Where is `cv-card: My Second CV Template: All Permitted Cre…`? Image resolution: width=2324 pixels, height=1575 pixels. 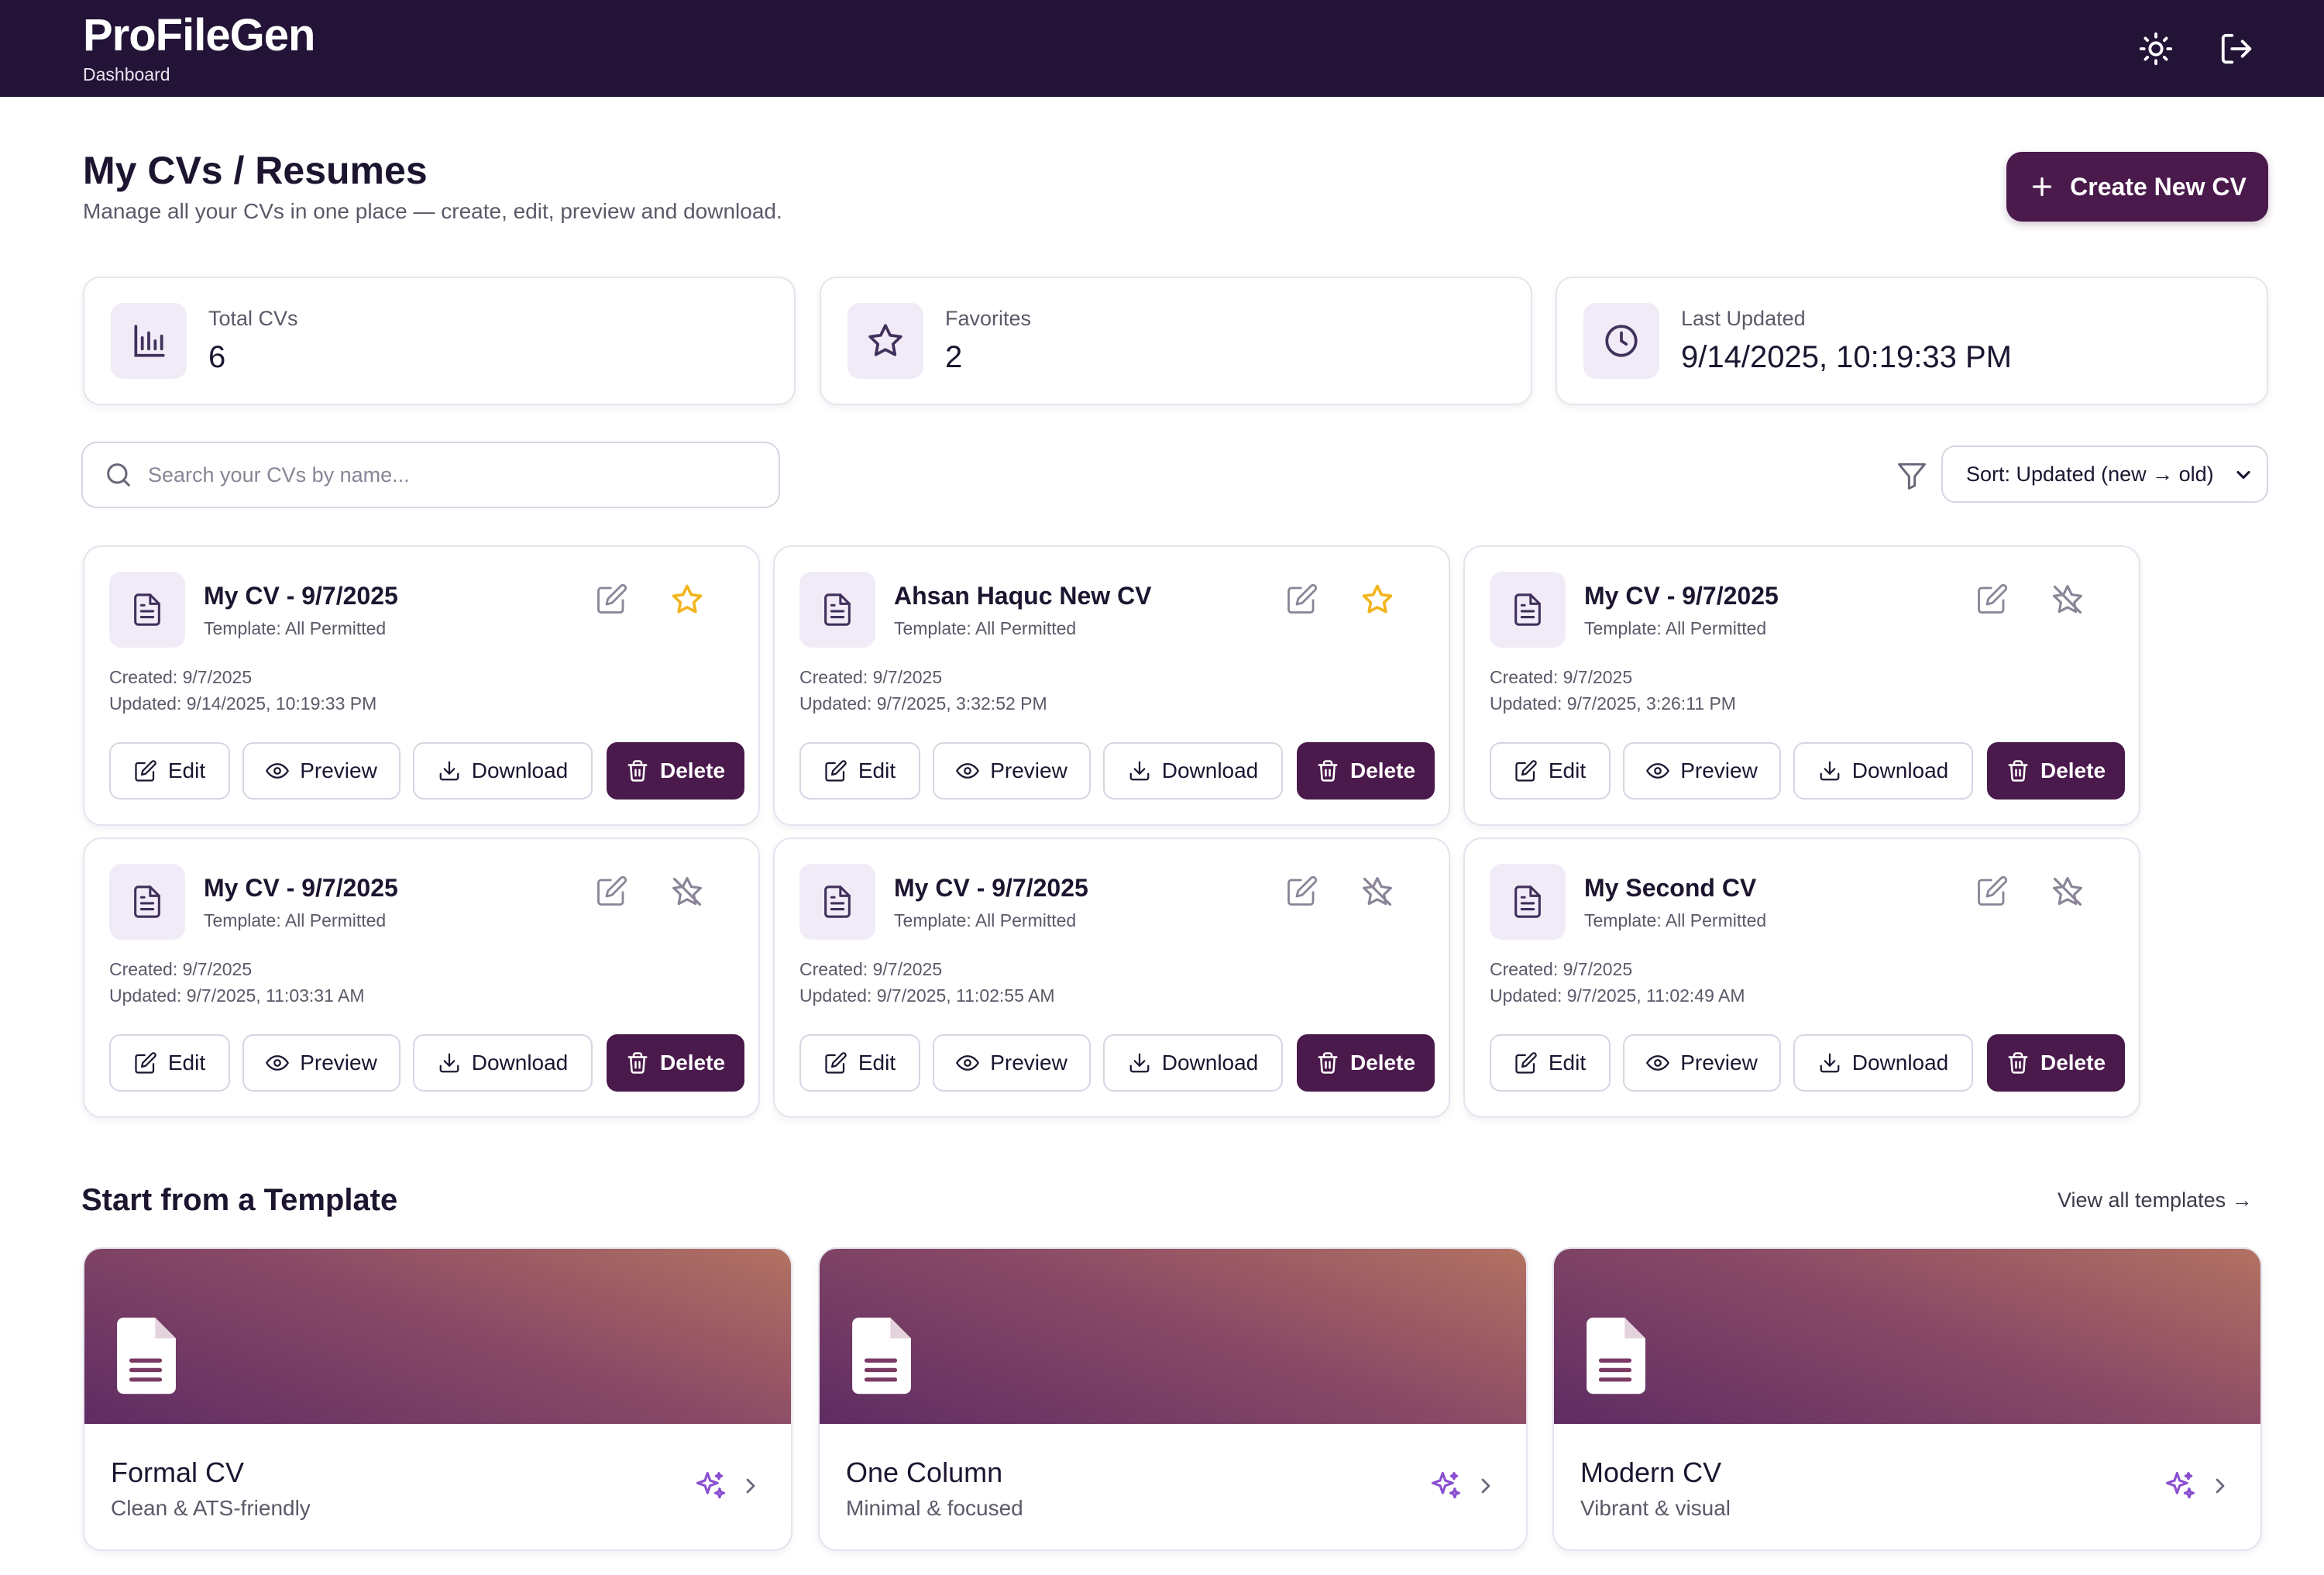
cv-card: My Second CV Template: All Permitted Cre… is located at coordinates (1801, 977).